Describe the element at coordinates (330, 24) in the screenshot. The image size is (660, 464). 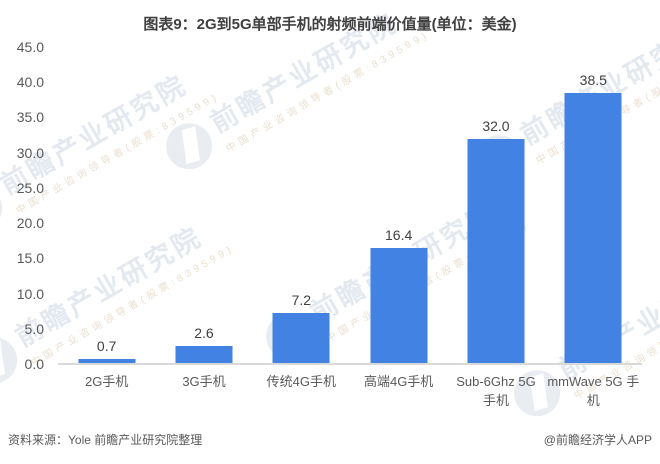
I see `chart-title: 图表9：2G到5G单部手机的射频前端价值量(单位：美金)` at that location.